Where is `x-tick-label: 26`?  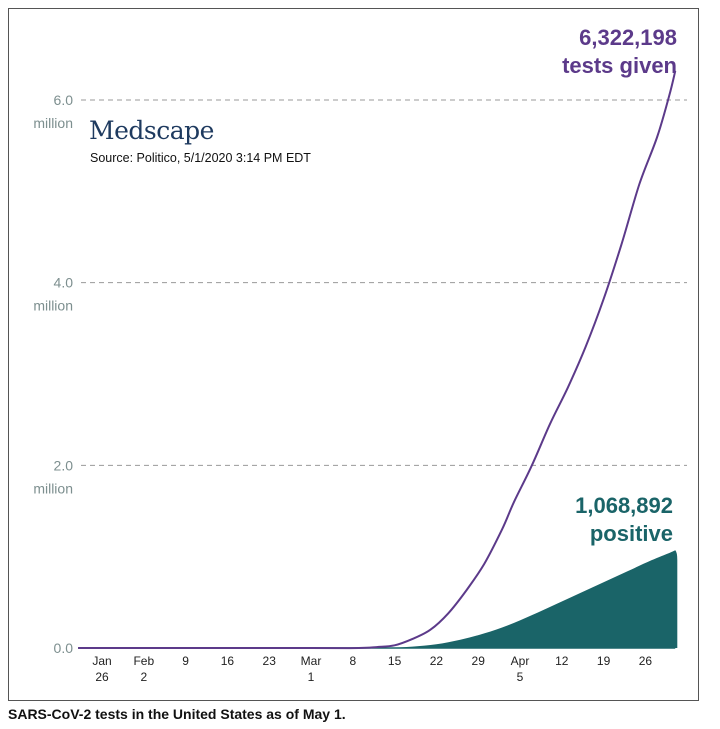
x-tick-label: 26 is located at coordinates (646, 661).